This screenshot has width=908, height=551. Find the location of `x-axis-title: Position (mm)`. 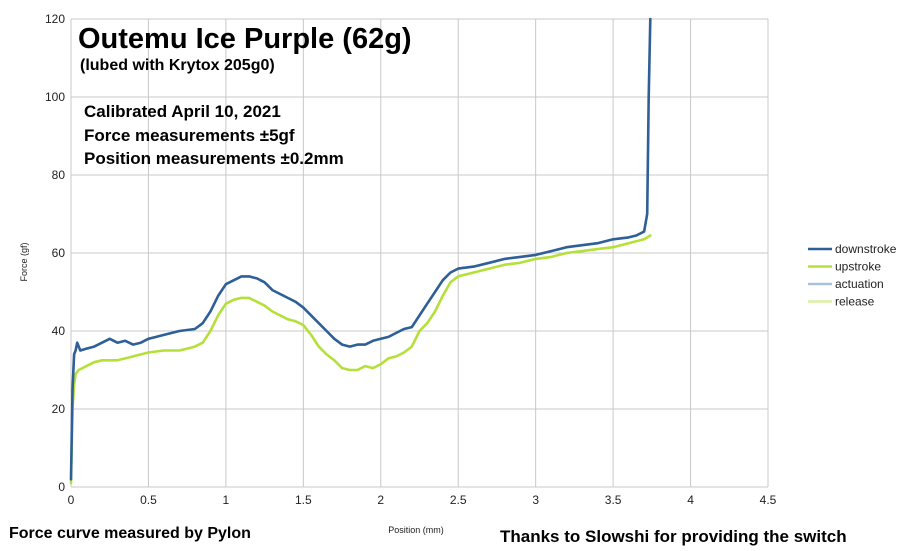

x-axis-title: Position (mm) is located at coordinates (416, 530).